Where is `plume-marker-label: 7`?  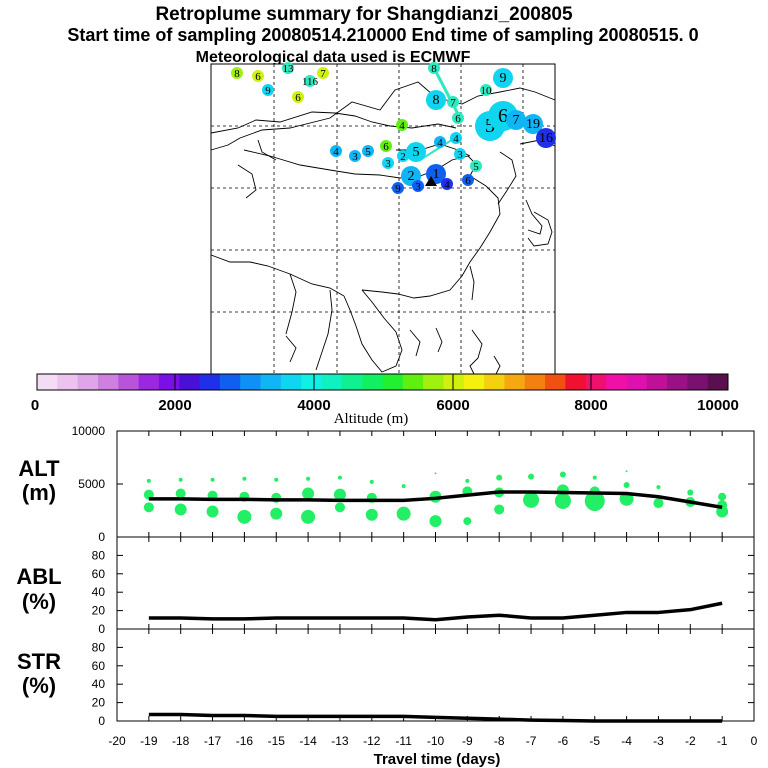 plume-marker-label: 7 is located at coordinates (453, 103).